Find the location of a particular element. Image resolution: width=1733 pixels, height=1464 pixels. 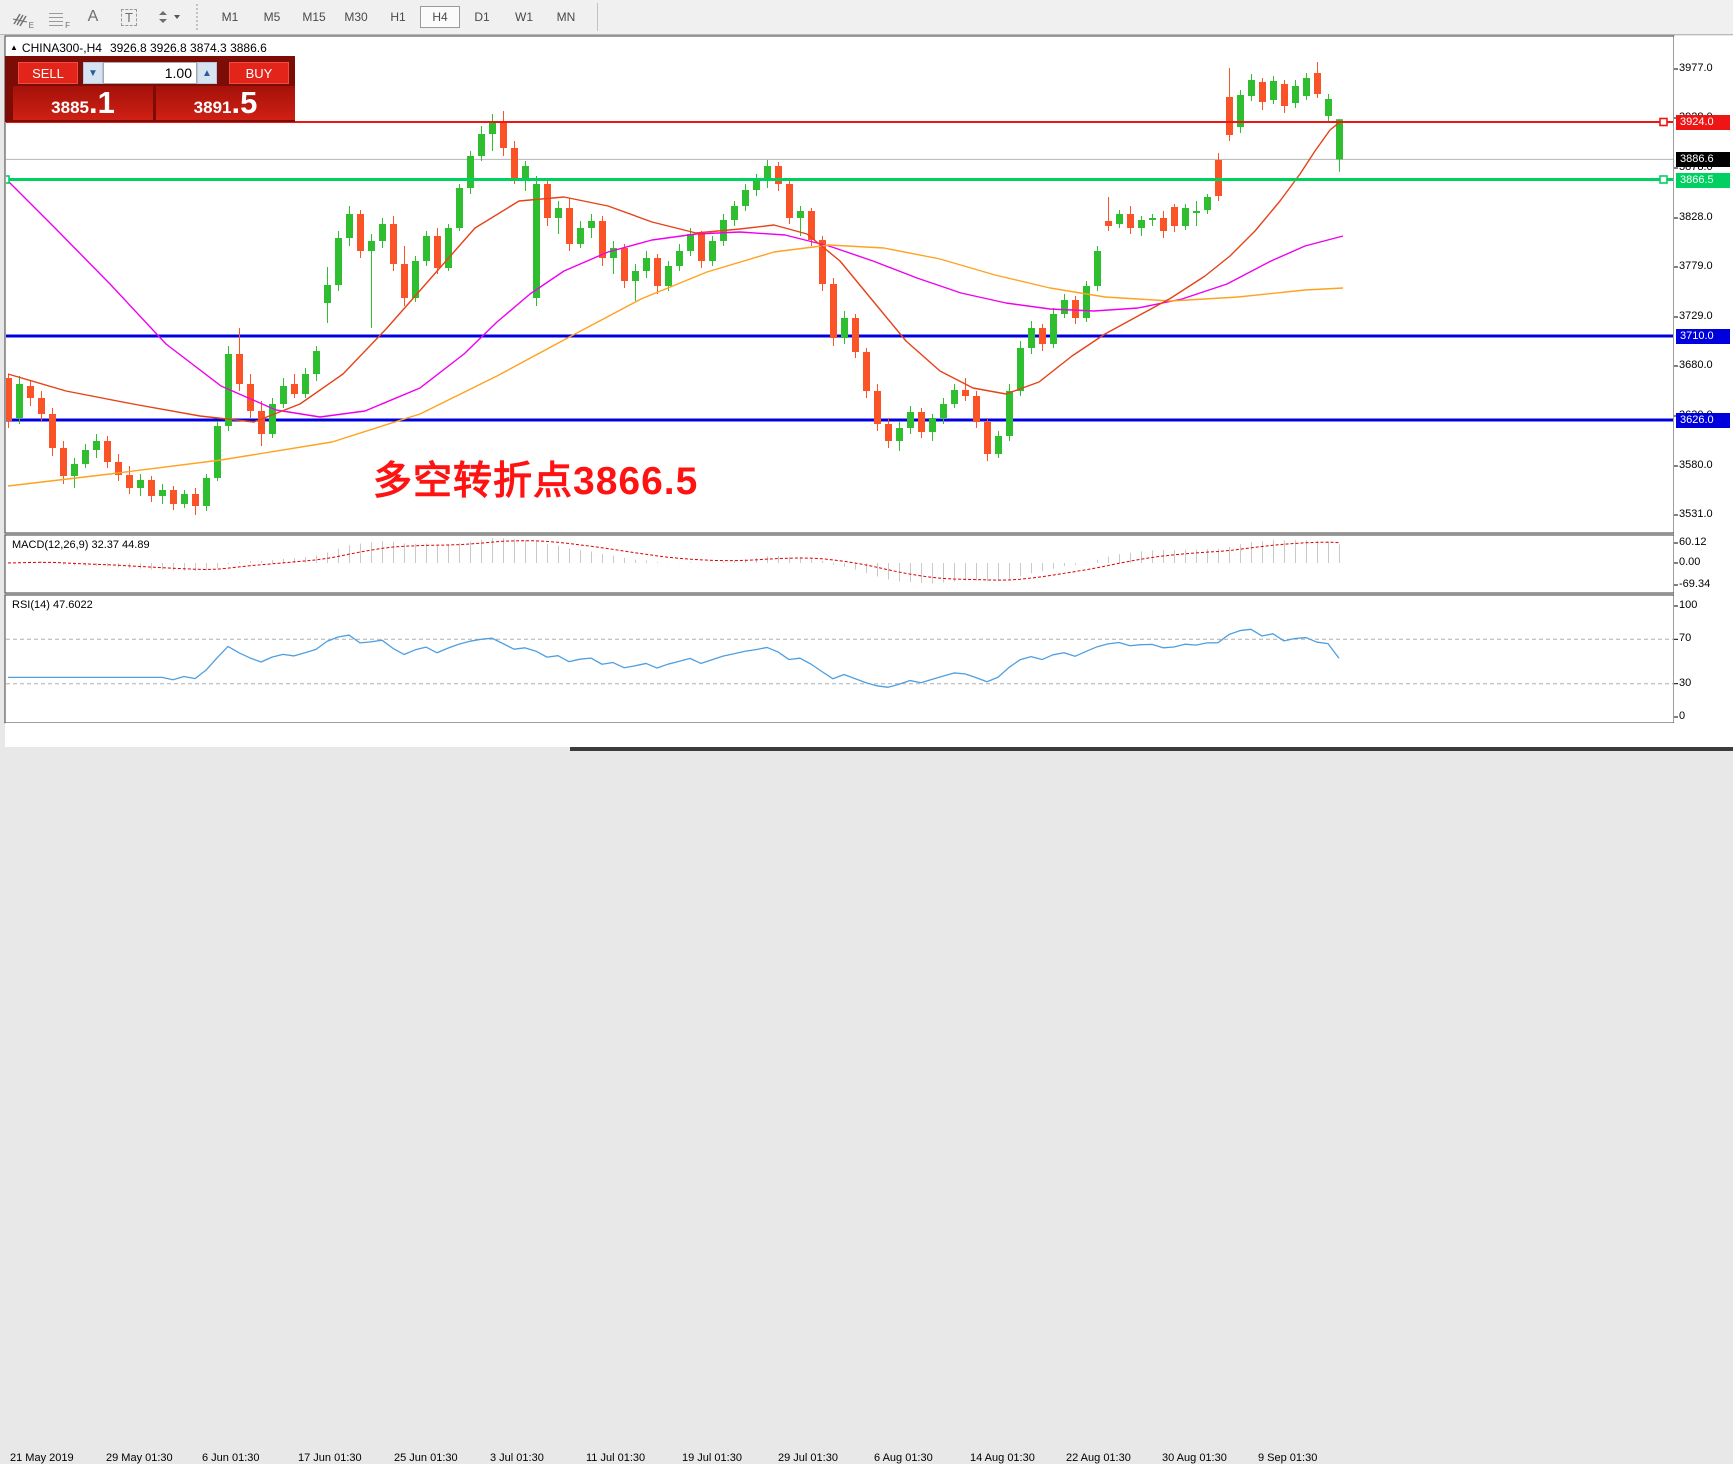

date-label: 19 Jul 01:30 is located at coordinates (712, 1458).